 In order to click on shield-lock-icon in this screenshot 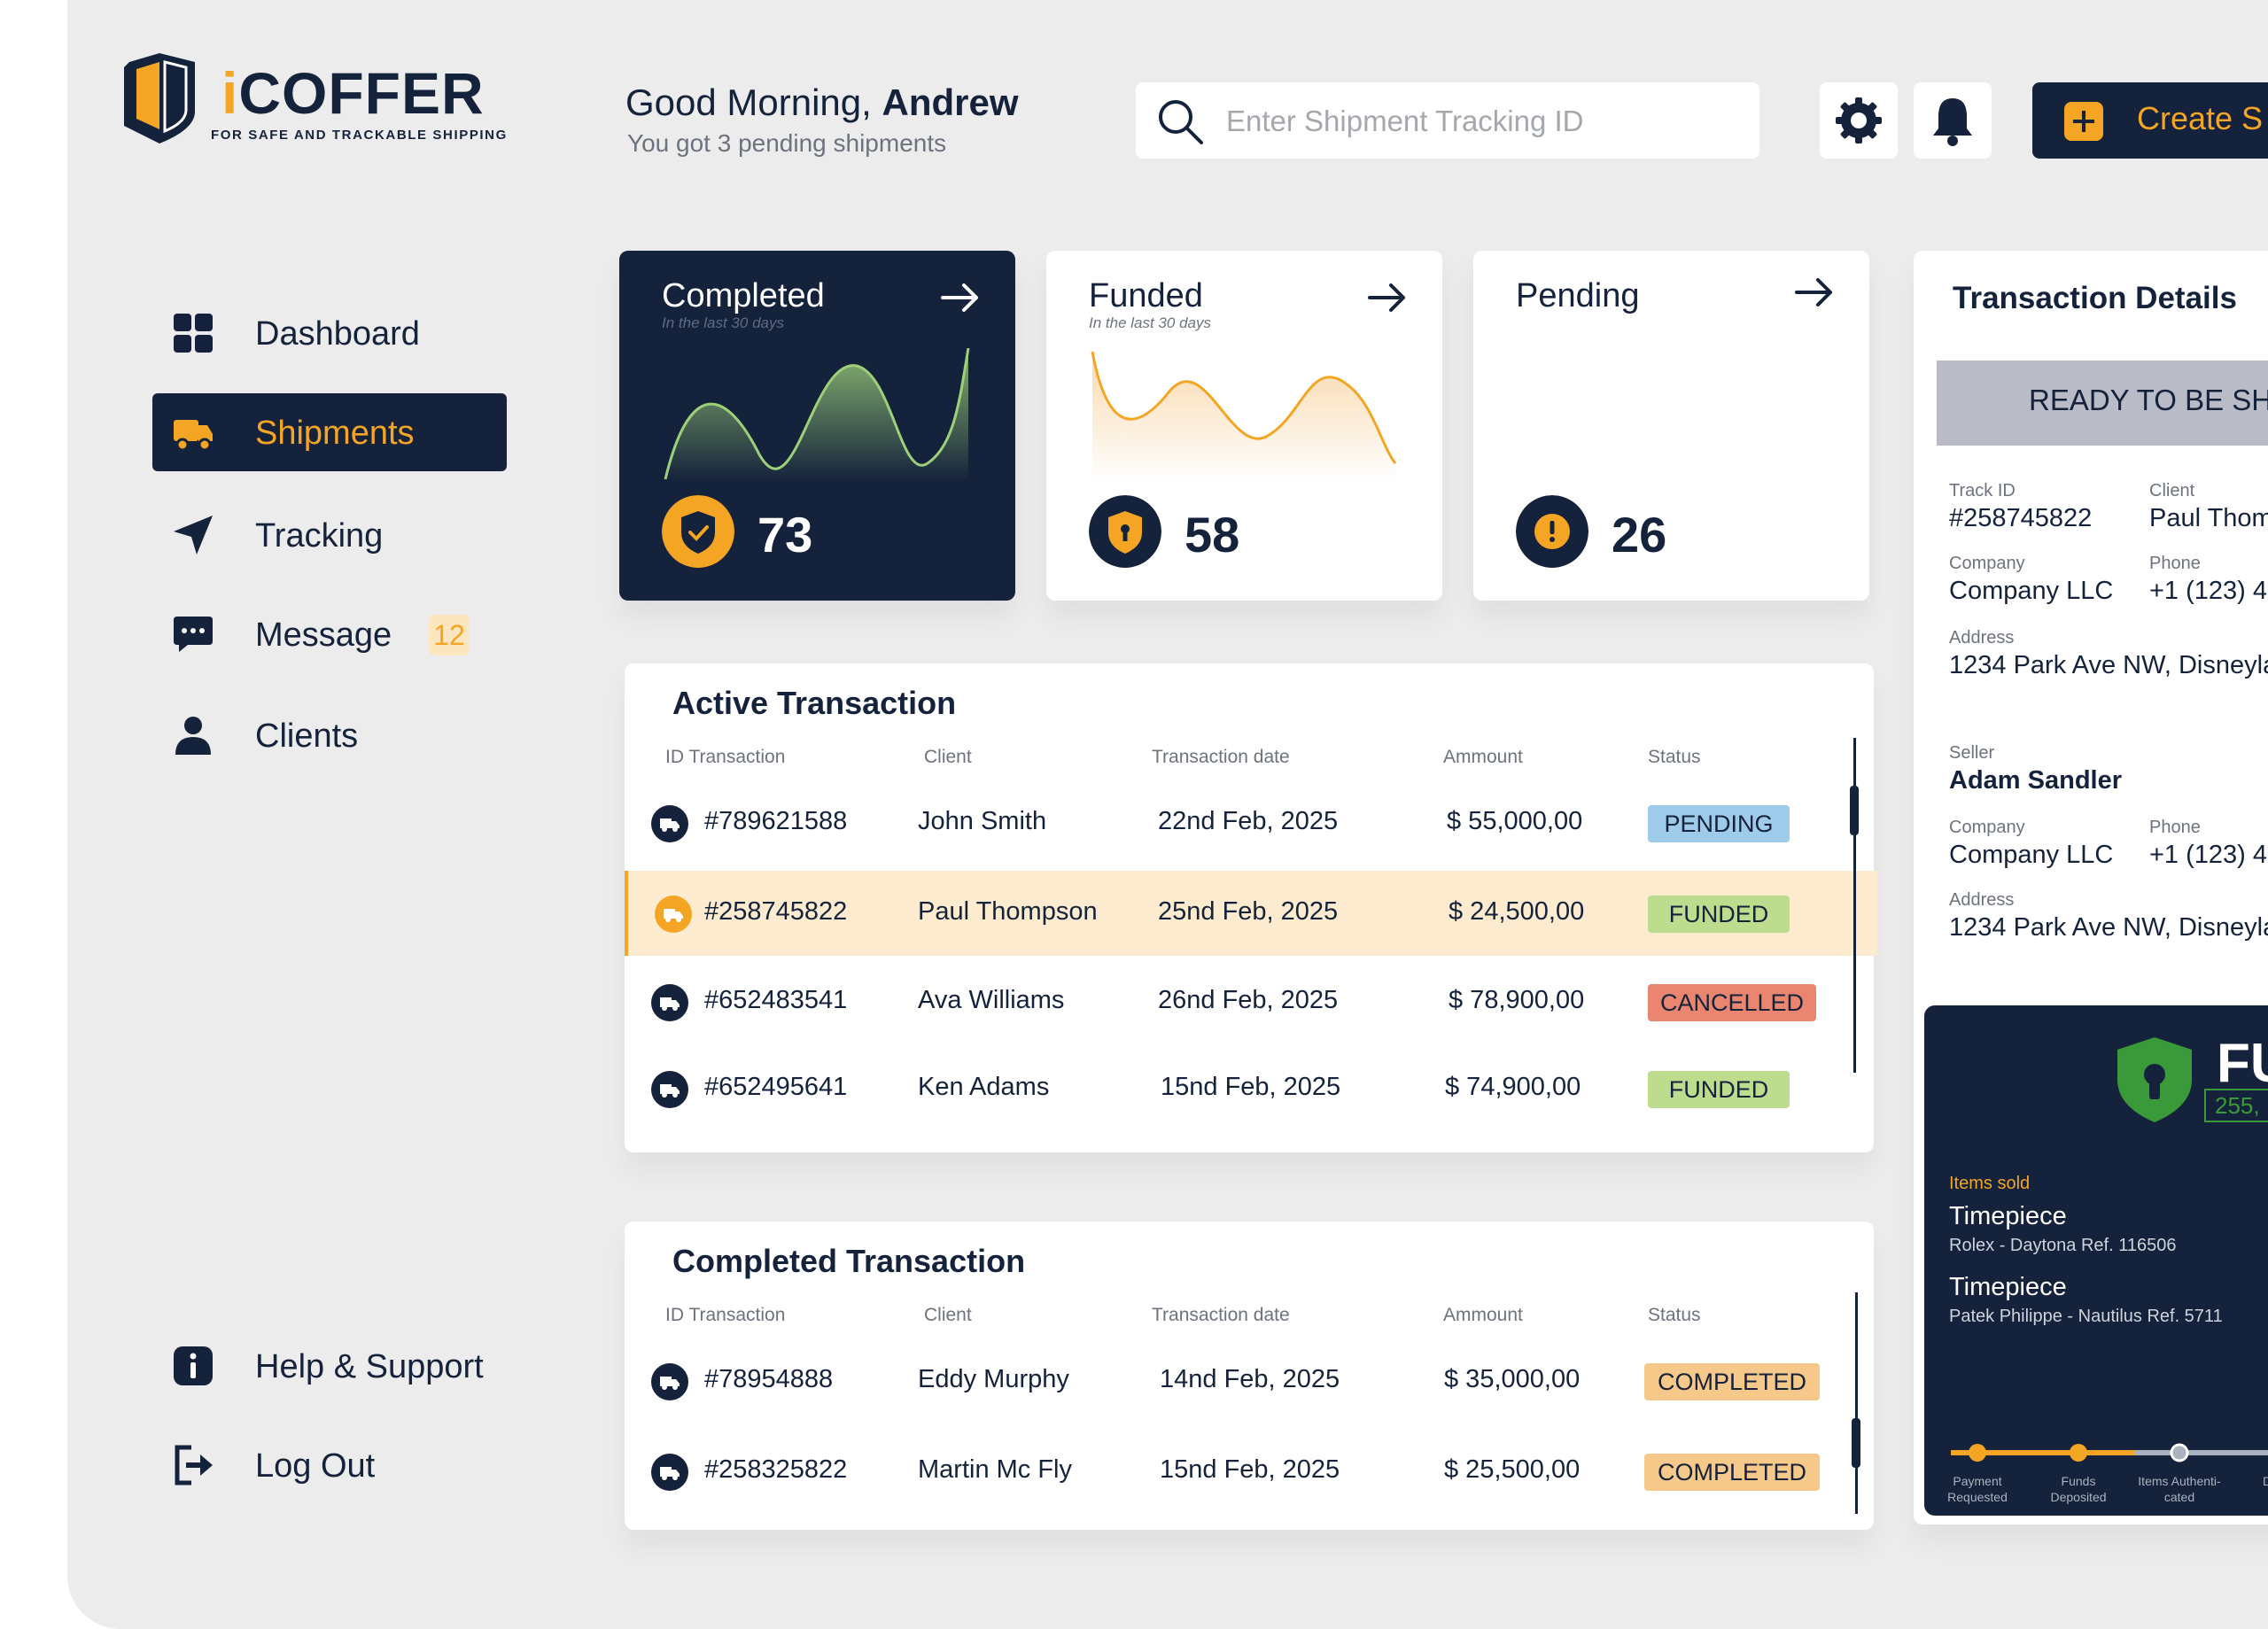, I will do `click(1125, 531)`.